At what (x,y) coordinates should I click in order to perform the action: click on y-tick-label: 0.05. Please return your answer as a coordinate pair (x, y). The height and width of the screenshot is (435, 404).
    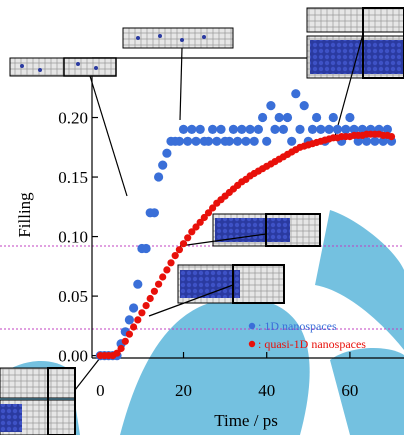
    Looking at the image, I should click on (73, 296).